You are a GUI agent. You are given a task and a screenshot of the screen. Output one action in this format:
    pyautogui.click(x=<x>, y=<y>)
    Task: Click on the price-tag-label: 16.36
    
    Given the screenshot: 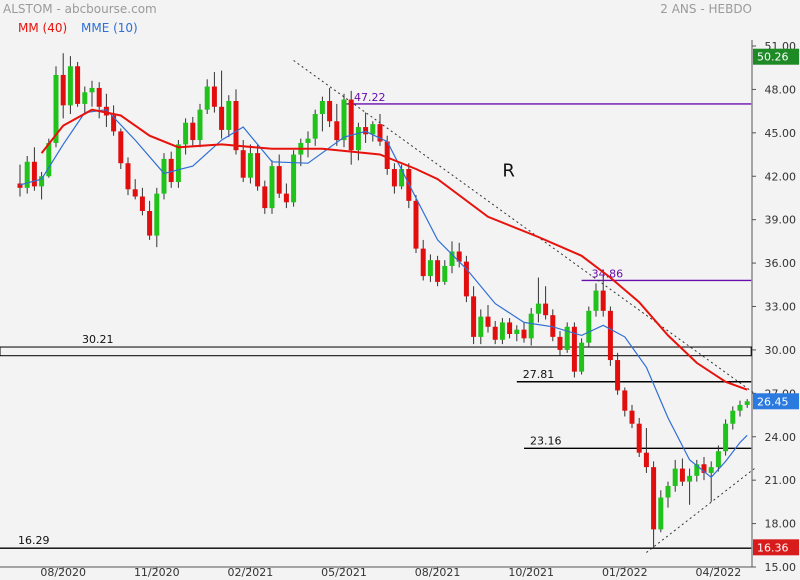 What is the action you would take?
    pyautogui.click(x=773, y=547)
    